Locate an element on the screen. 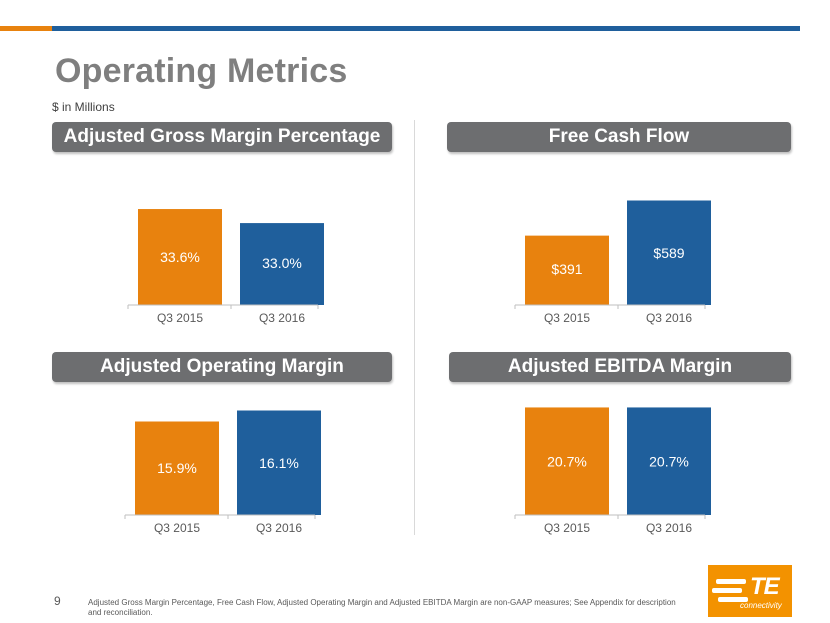 The width and height of the screenshot is (830, 623). logo-wordmark: connectivity is located at coordinates (761, 605).